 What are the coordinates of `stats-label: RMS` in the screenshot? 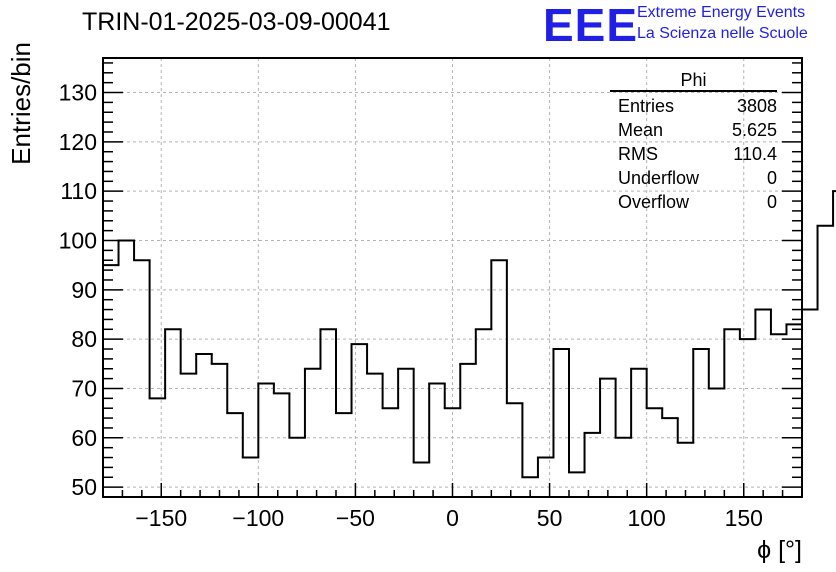 It's located at (638, 154).